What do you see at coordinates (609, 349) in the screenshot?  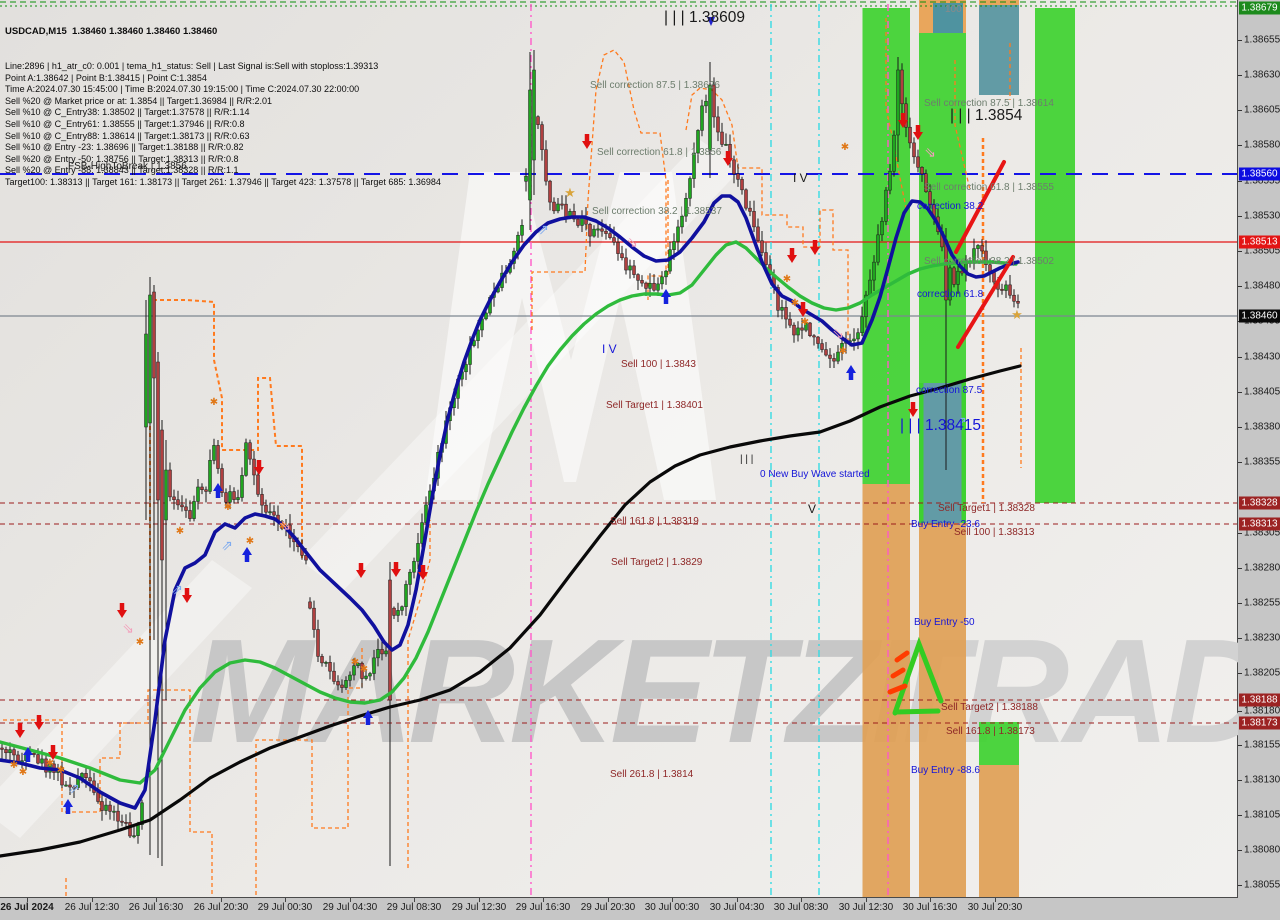 I see `annotation-label: I V` at bounding box center [609, 349].